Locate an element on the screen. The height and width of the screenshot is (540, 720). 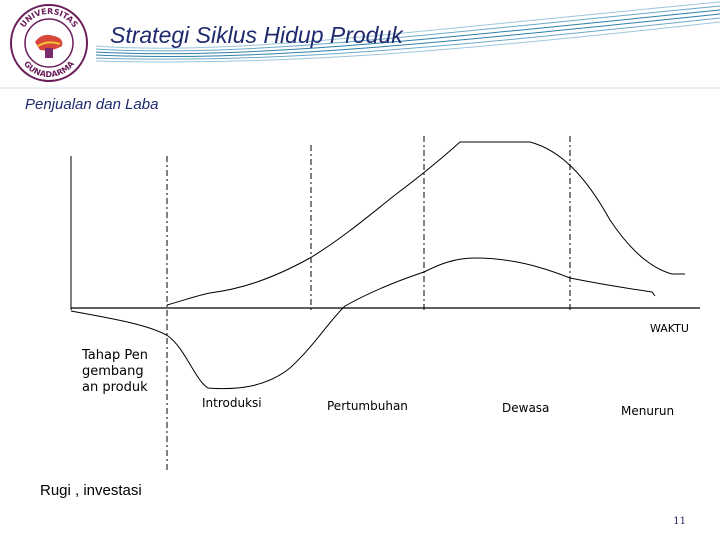
slide-title: Strategi Siklus Hidup Produk is located at coordinates (256, 35).